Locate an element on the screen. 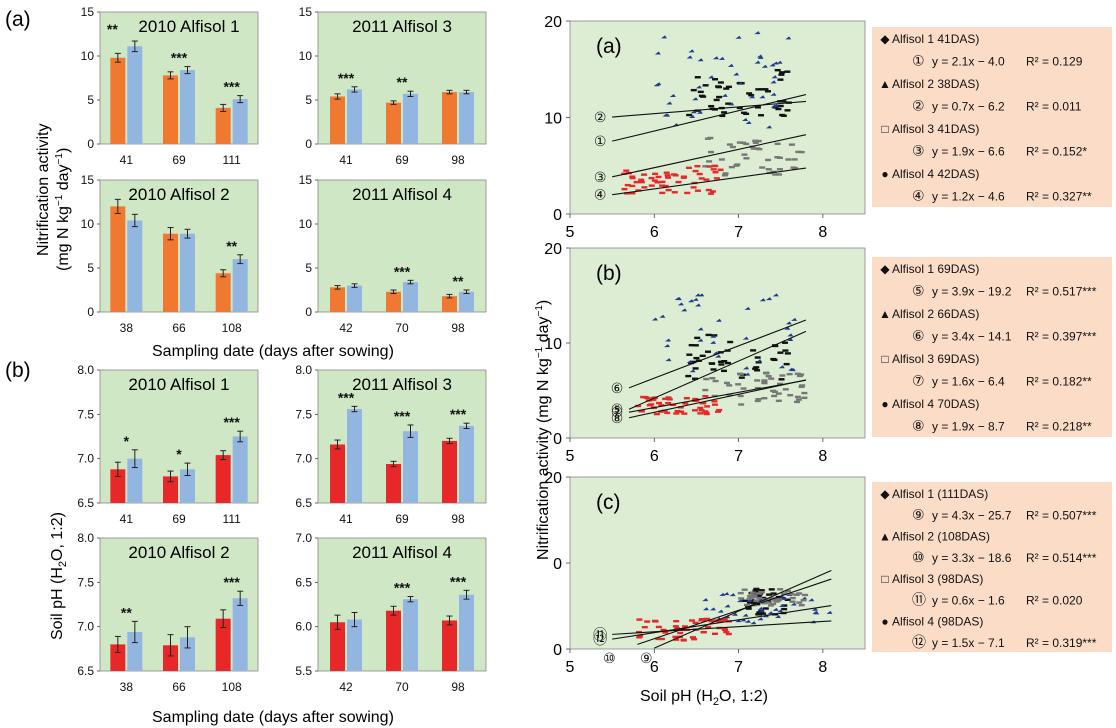 The width and height of the screenshot is (1116, 728). y-tick-label: 6.5 is located at coordinates (85, 503).